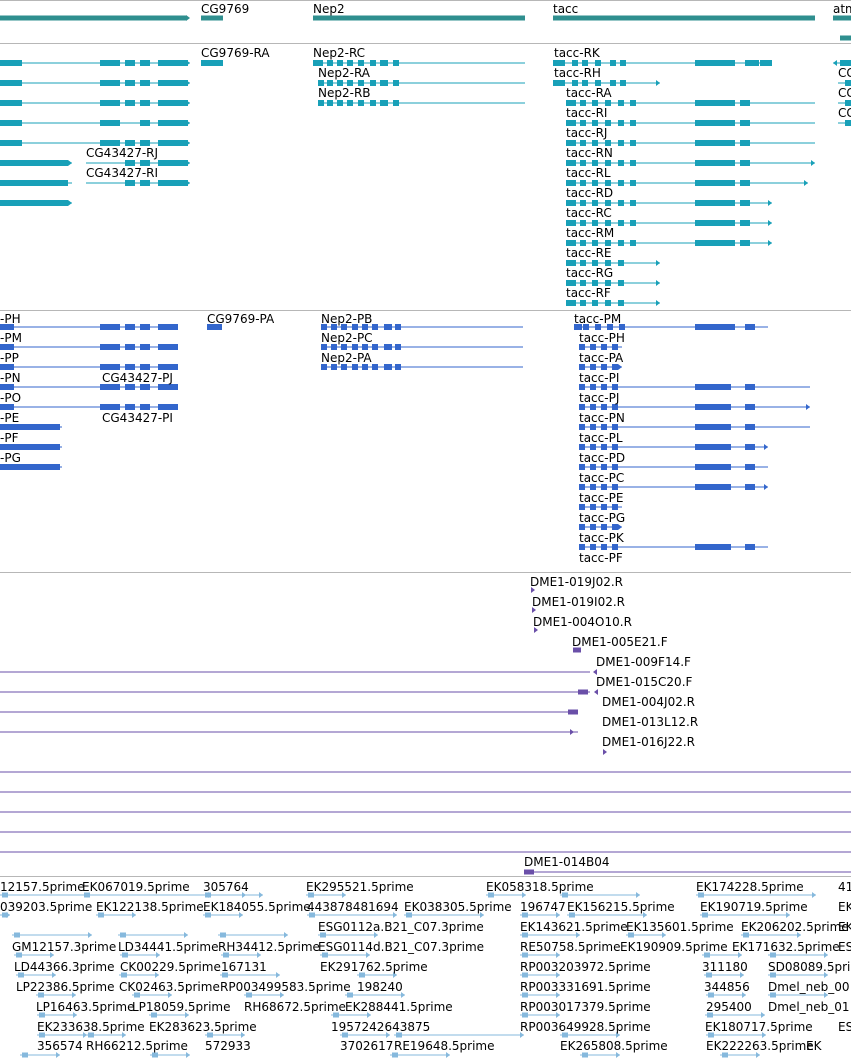 This screenshot has width=851, height=1061. I want to click on est-label: 196747, so click(543, 907).